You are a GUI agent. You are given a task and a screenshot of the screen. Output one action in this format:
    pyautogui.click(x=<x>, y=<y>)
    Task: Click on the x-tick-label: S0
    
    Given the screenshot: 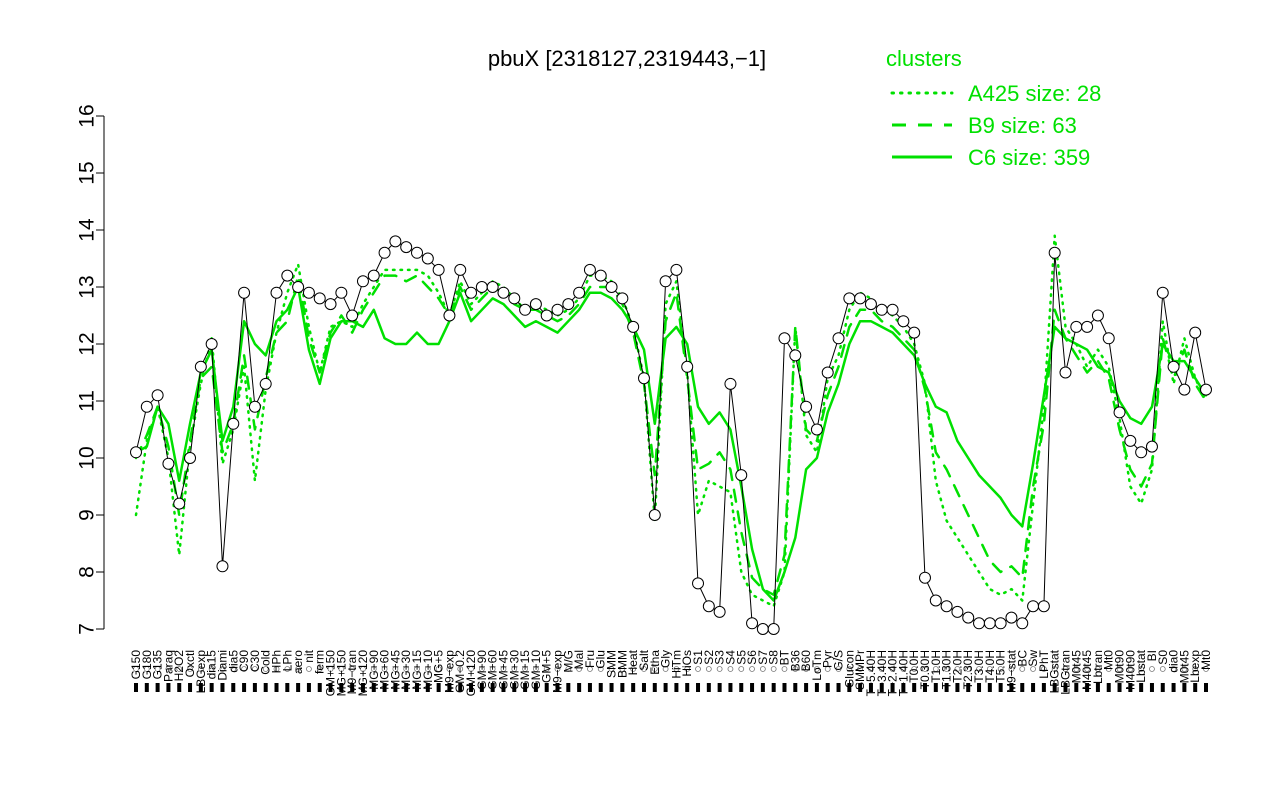 What is the action you would take?
    pyautogui.click(x=1163, y=657)
    